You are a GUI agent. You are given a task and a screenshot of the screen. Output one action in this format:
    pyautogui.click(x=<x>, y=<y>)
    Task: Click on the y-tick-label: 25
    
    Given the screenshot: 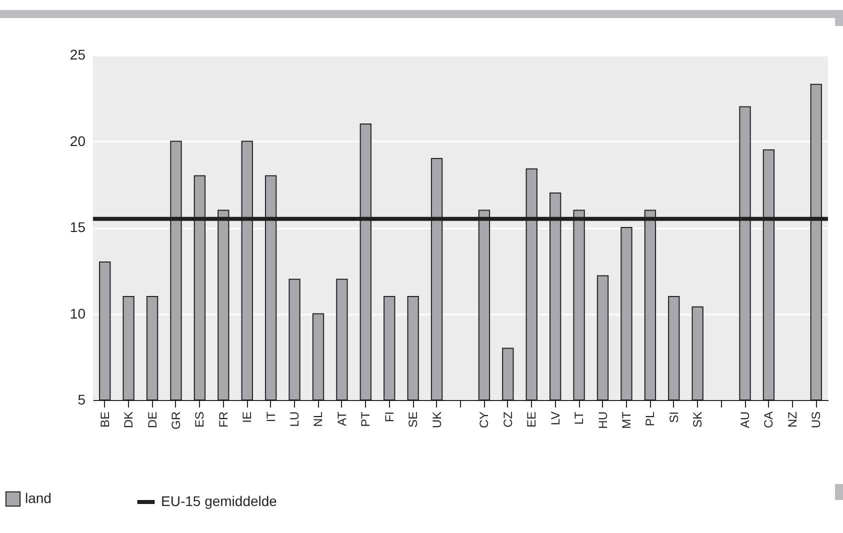 What is the action you would take?
    pyautogui.click(x=78, y=54)
    